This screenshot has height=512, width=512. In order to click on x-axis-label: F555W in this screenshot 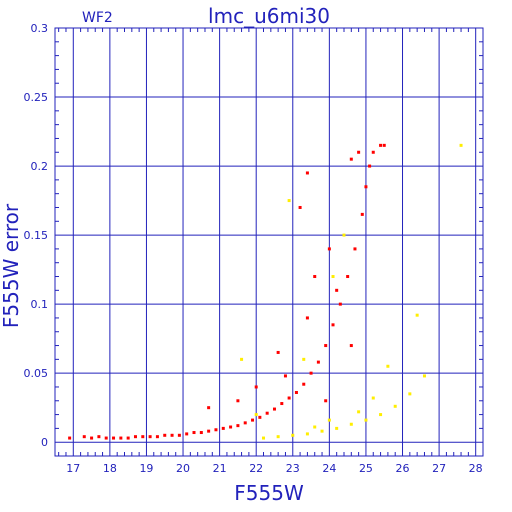, I will do `click(269, 493)`.